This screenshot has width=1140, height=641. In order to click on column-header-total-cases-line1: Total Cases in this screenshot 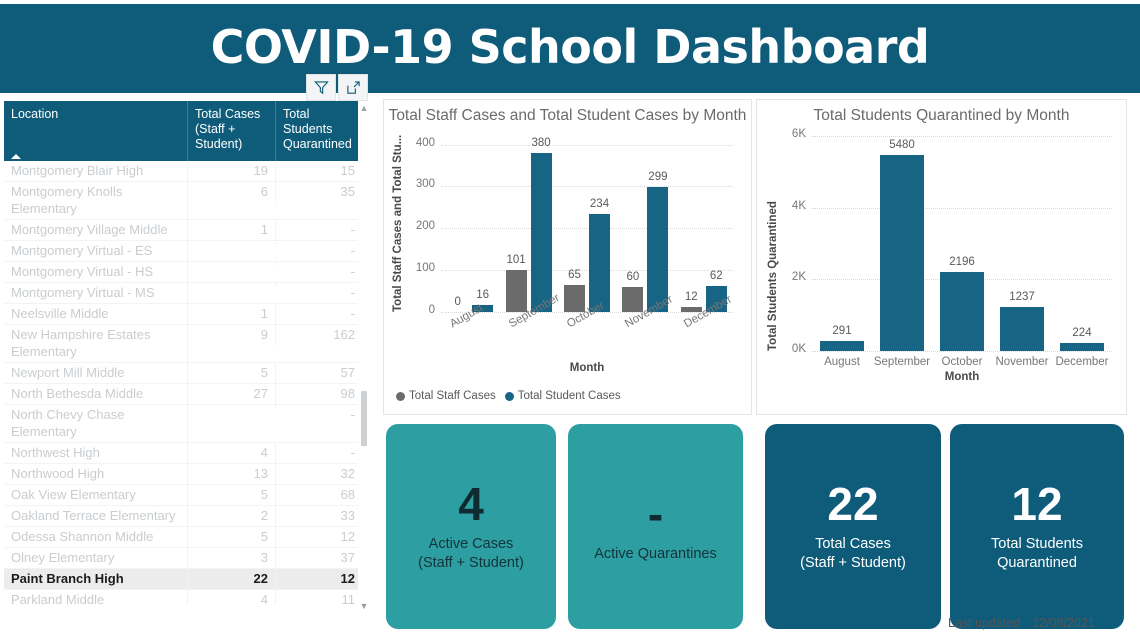, I will do `click(228, 114)`.